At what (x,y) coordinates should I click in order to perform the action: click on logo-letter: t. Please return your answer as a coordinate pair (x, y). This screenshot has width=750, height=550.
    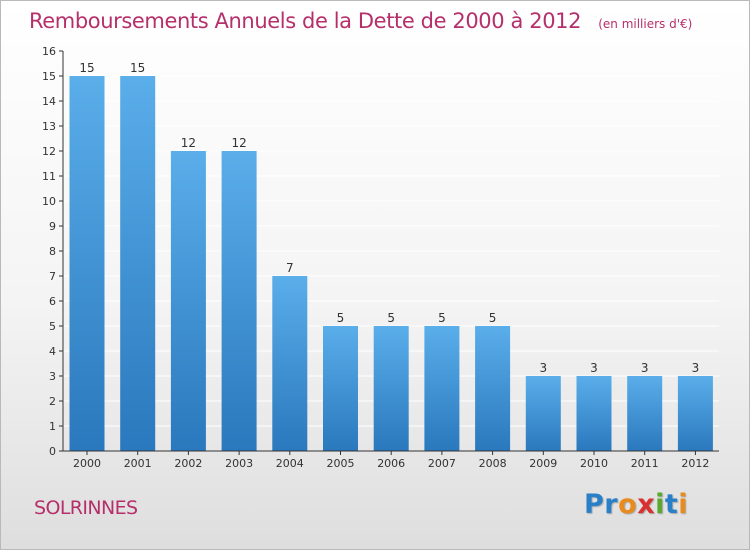
    Looking at the image, I should click on (671, 504).